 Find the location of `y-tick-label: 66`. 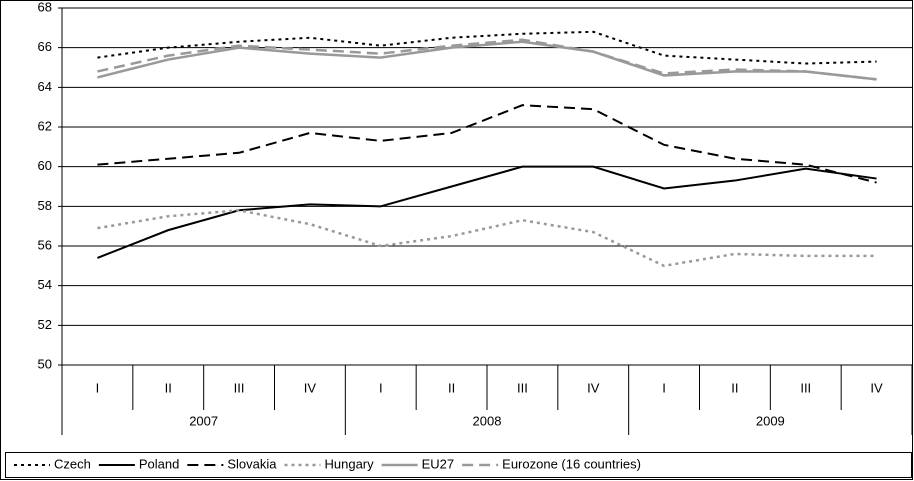

y-tick-label: 66 is located at coordinates (45, 46).